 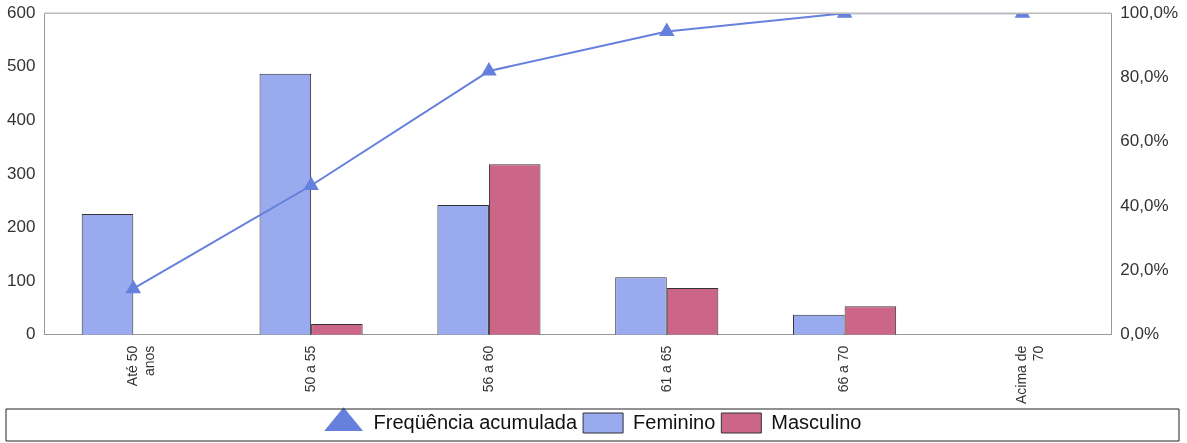 What do you see at coordinates (30, 334) in the screenshot?
I see `y-tick-label: 0` at bounding box center [30, 334].